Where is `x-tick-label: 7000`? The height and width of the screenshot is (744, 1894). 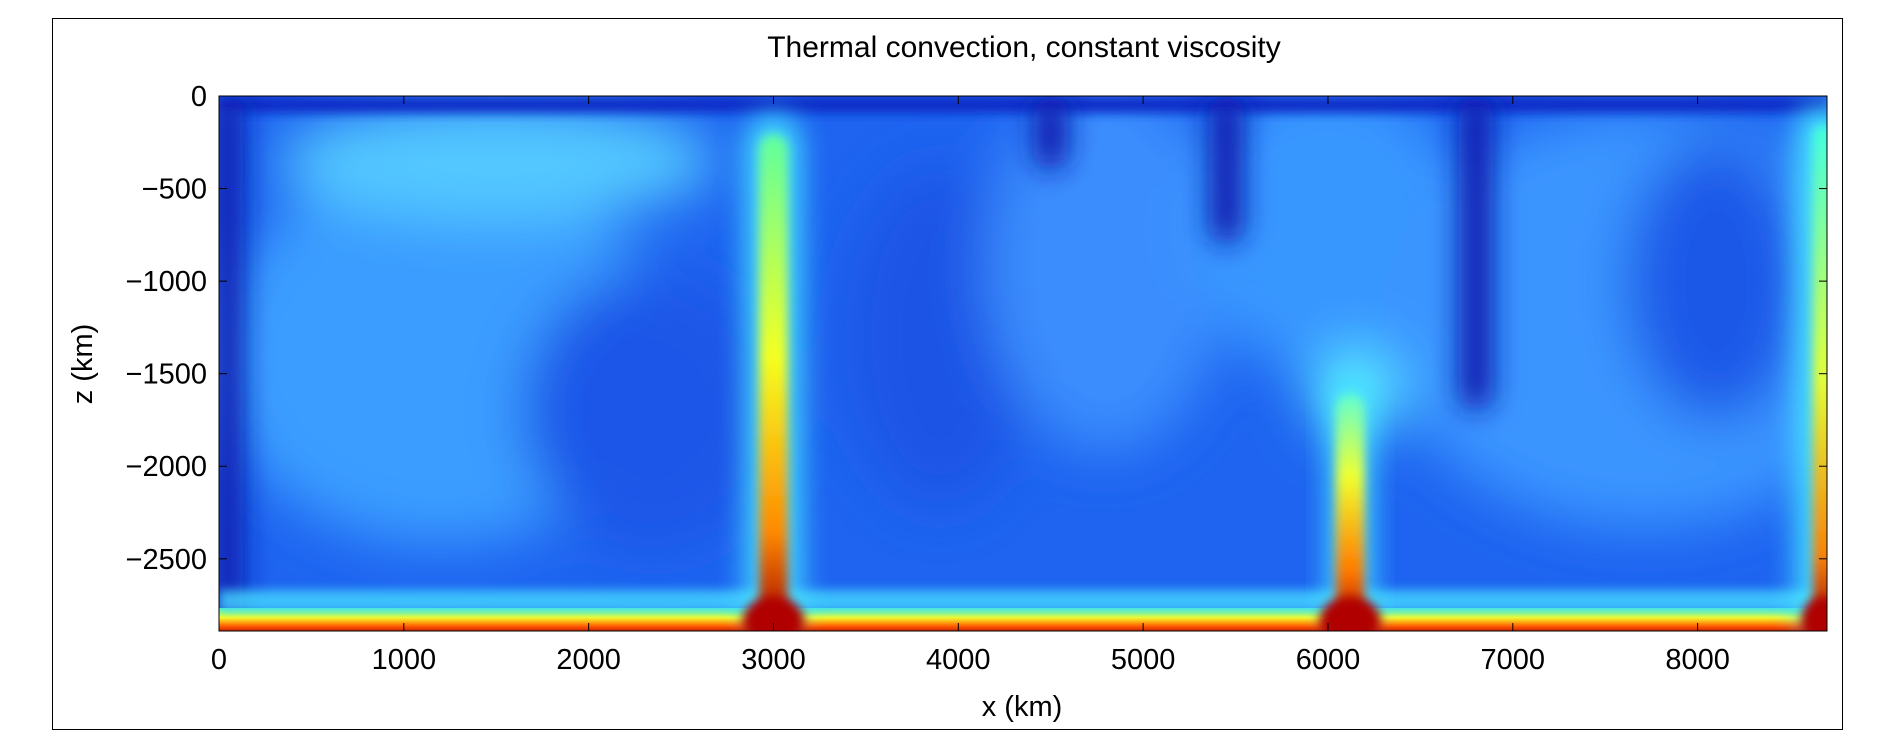 x-tick-label: 7000 is located at coordinates (1513, 660).